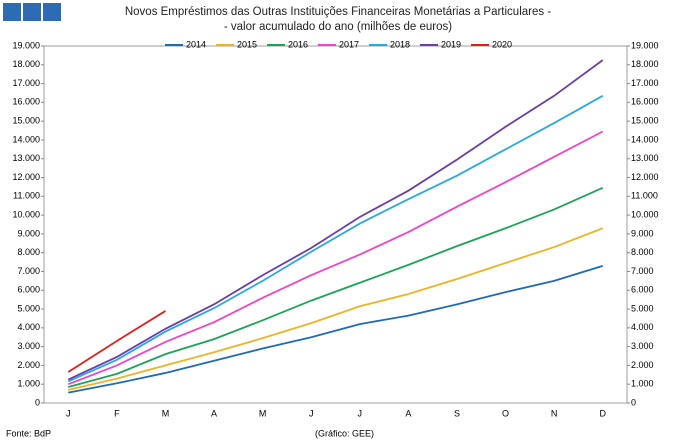  Describe the element at coordinates (645, 214) in the screenshot. I see `y2-tick-label: 10.000` at that location.